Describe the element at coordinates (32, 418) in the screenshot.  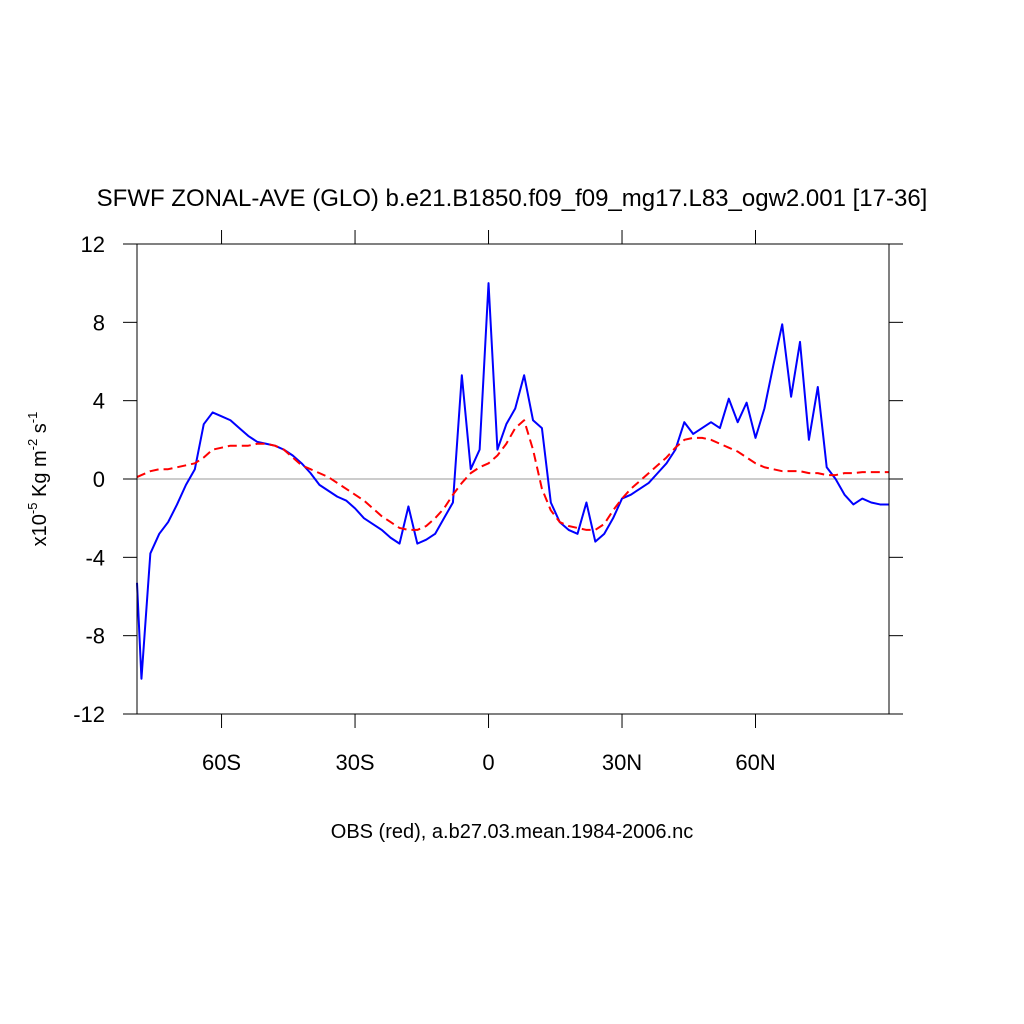
I see `y-axis-label-sup: -1` at that location.